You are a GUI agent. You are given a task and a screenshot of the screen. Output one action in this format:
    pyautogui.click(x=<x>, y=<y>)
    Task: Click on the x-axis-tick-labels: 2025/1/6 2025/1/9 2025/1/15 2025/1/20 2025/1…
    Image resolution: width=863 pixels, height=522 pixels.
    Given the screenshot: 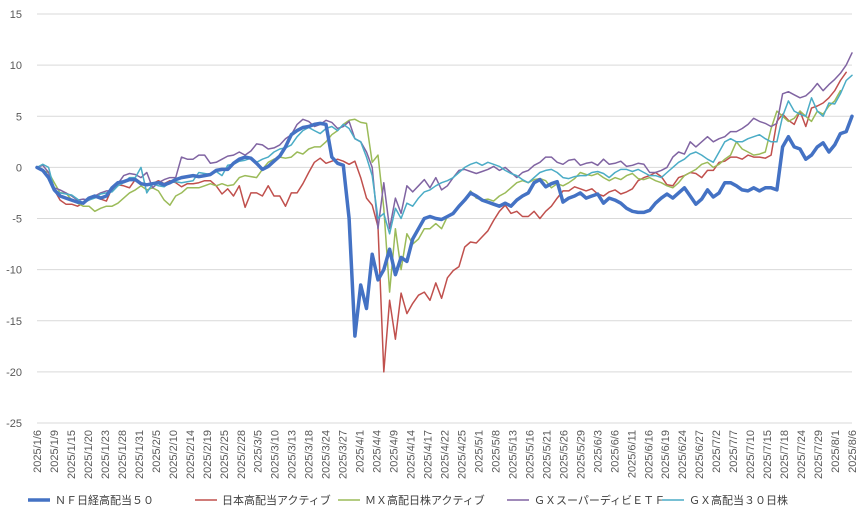 What is the action you would take?
    pyautogui.click(x=445, y=454)
    